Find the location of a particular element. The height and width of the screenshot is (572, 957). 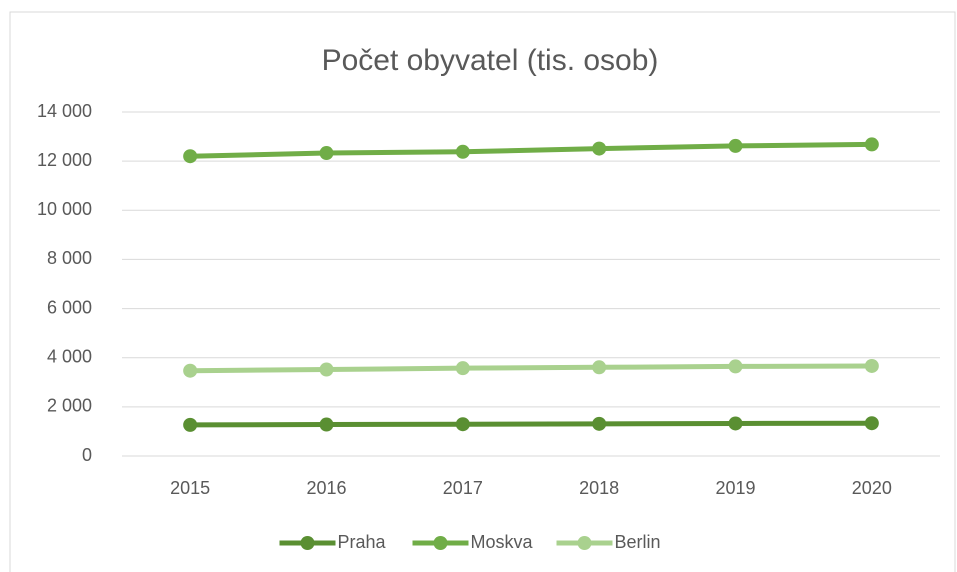

x-tick-label: 2015 is located at coordinates (190, 488).